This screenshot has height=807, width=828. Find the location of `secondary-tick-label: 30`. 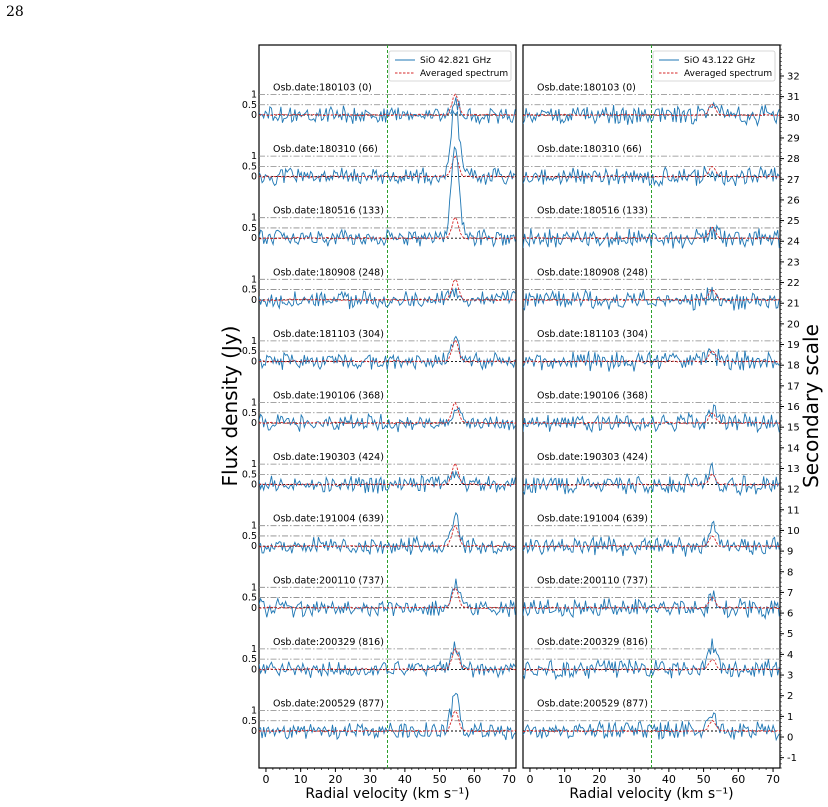

secondary-tick-label: 30 is located at coordinates (793, 118).